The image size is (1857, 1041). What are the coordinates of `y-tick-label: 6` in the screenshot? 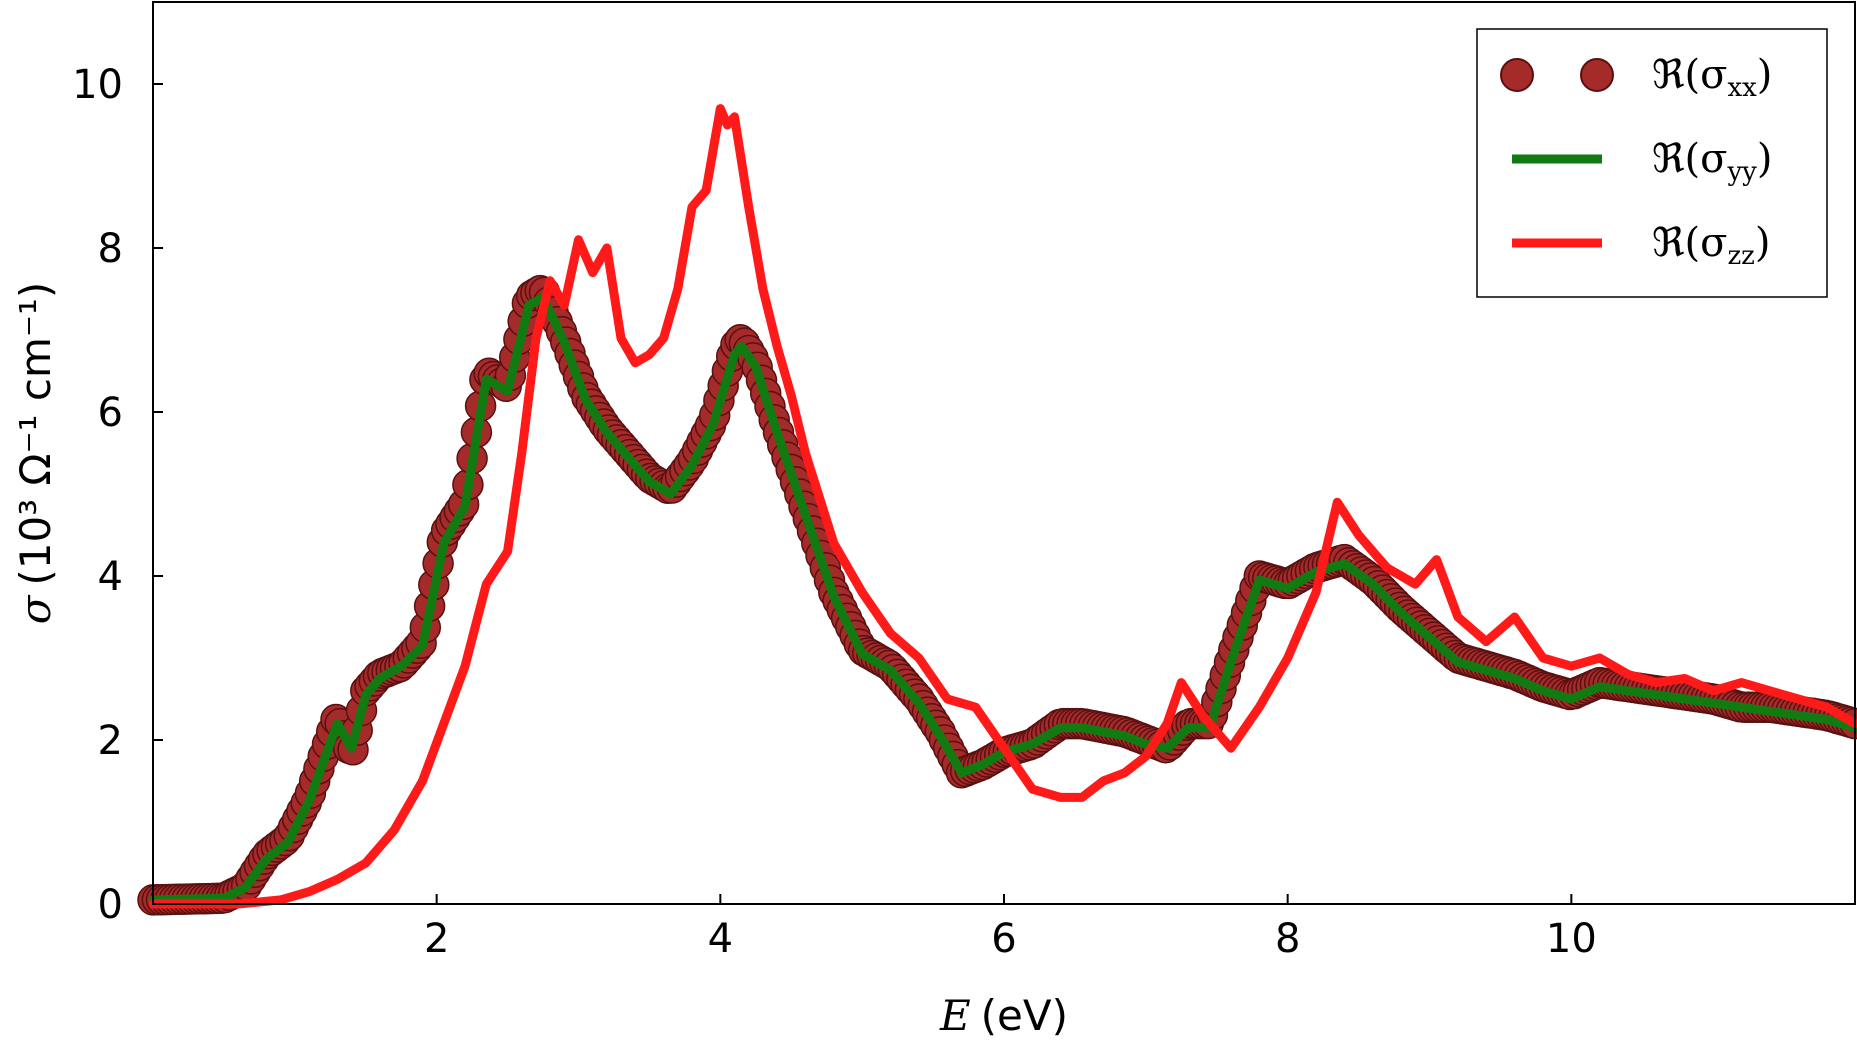 It's located at (110, 413).